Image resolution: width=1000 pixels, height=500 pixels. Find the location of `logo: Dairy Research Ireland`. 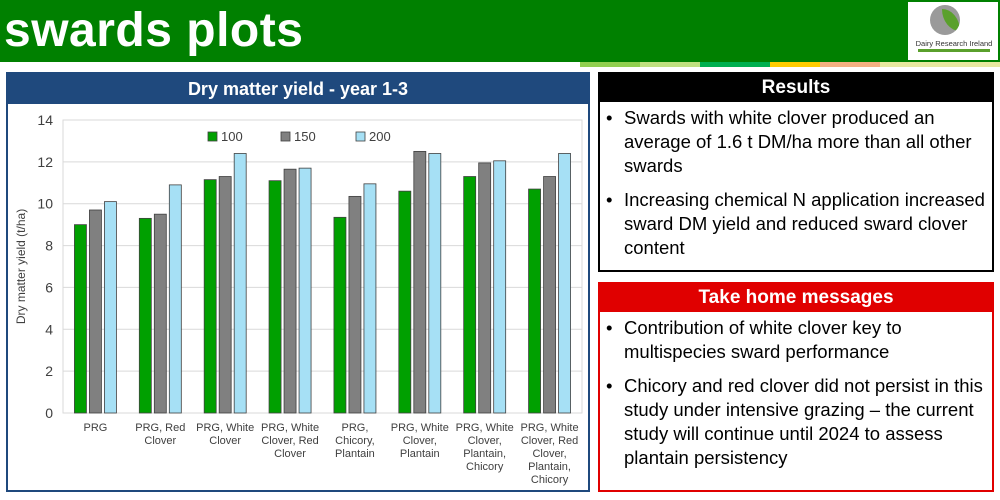

logo: Dairy Research Ireland is located at coordinates (953, 31).